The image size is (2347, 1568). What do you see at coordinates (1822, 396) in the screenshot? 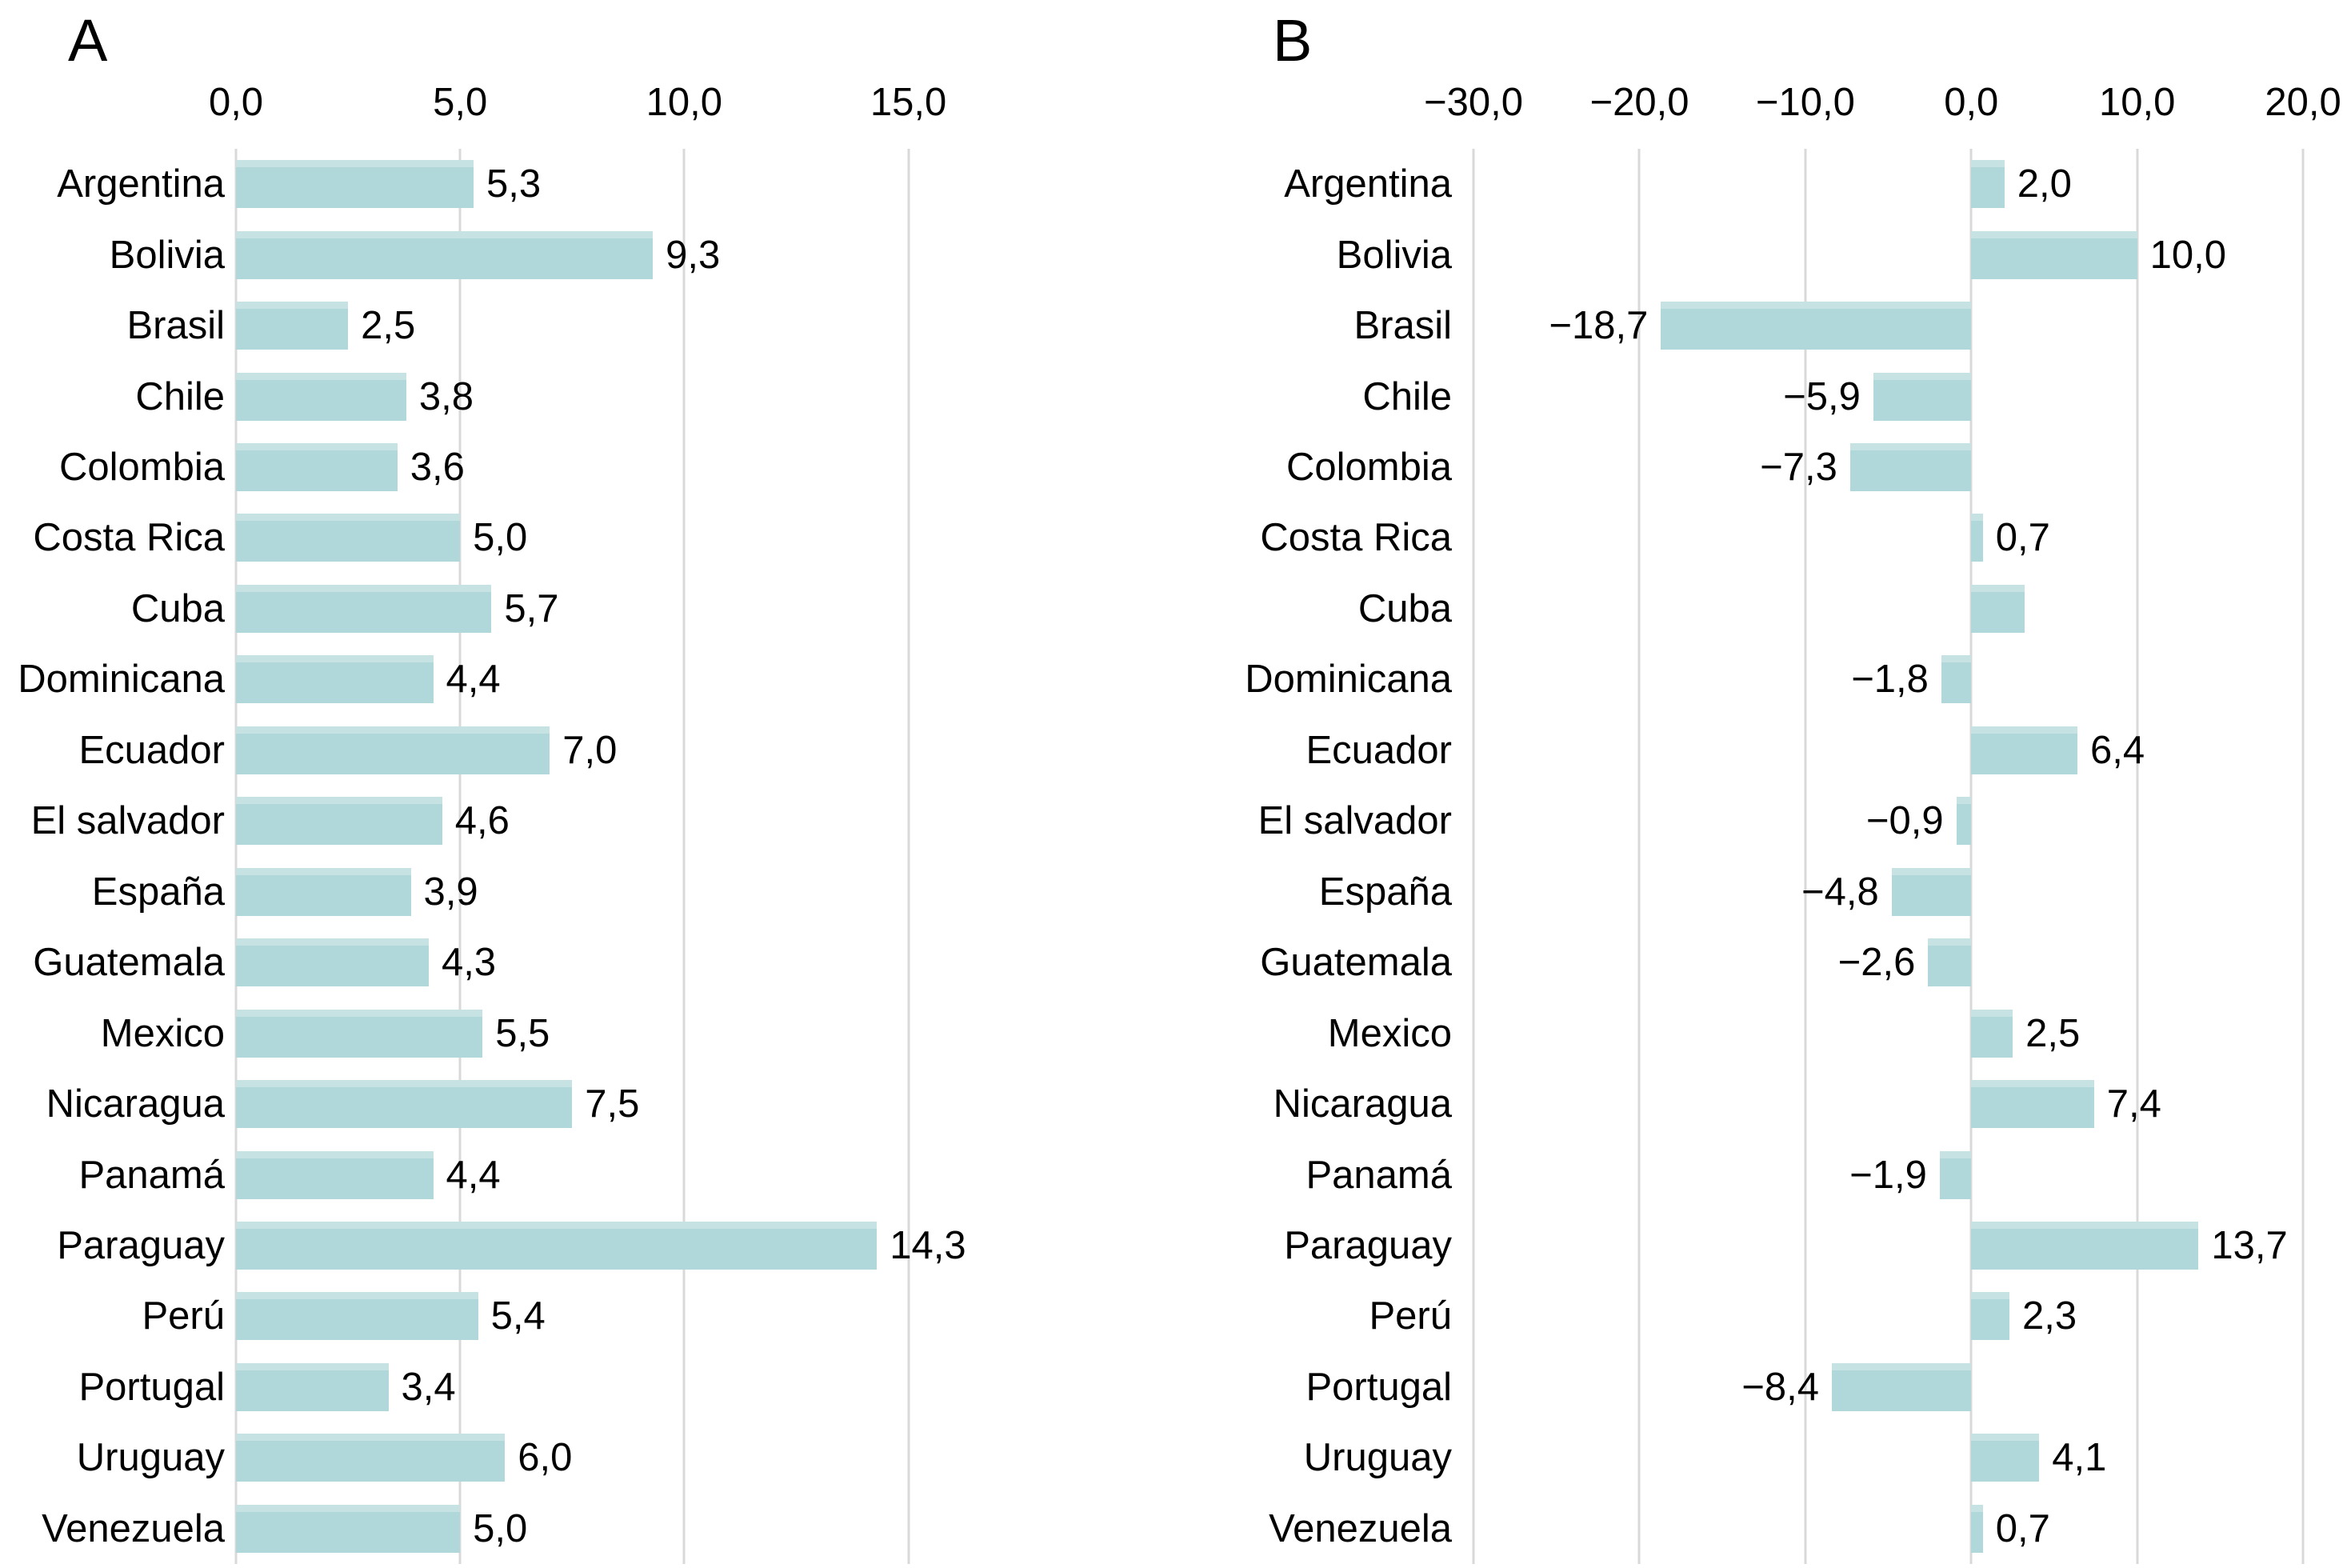
I see `value-label: −5,9` at bounding box center [1822, 396].